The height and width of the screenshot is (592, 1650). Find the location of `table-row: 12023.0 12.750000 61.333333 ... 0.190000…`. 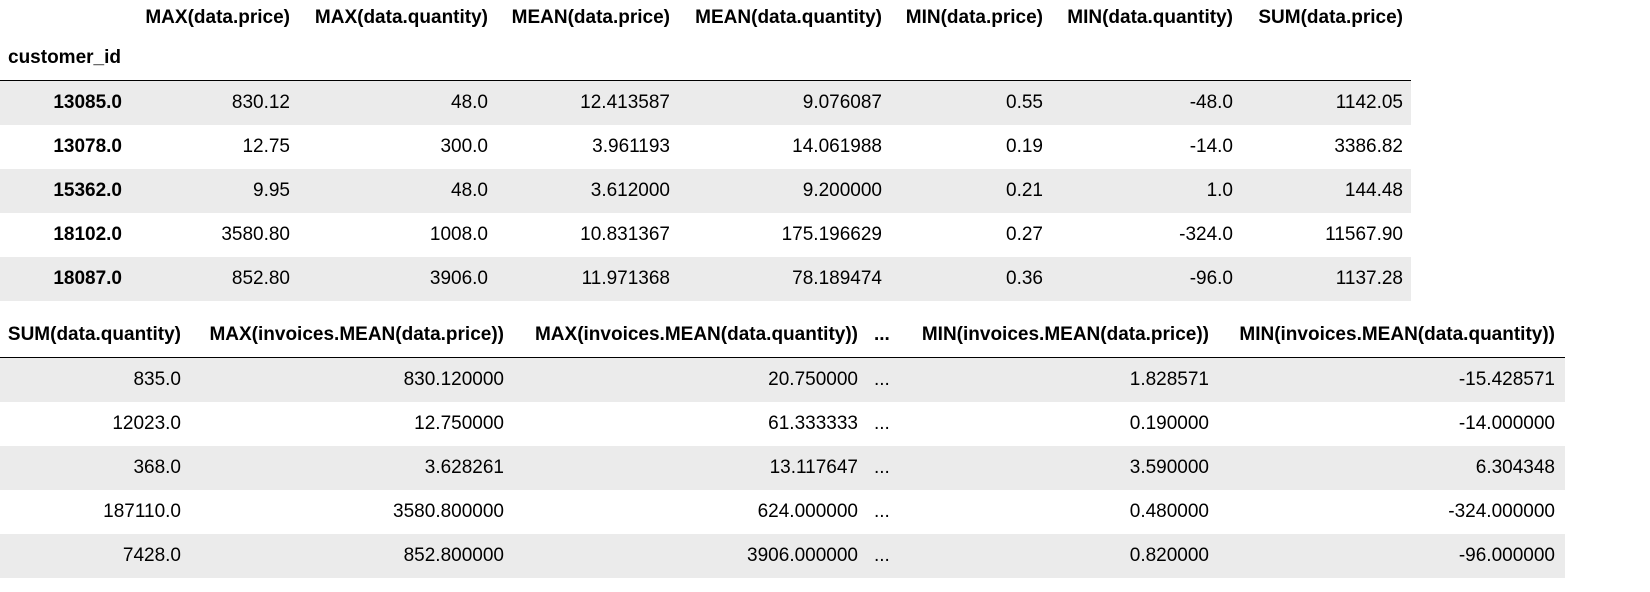

table-row: 12023.0 12.750000 61.333333 ... 0.190000… is located at coordinates (782, 424).